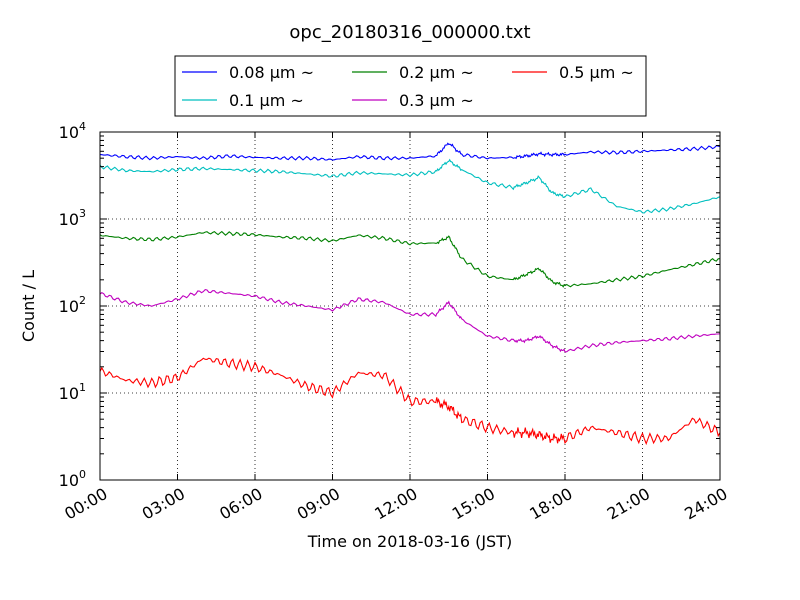 The height and width of the screenshot is (600, 800). What do you see at coordinates (82, 300) in the screenshot?
I see `y-tick-exponent: 2` at bounding box center [82, 300].